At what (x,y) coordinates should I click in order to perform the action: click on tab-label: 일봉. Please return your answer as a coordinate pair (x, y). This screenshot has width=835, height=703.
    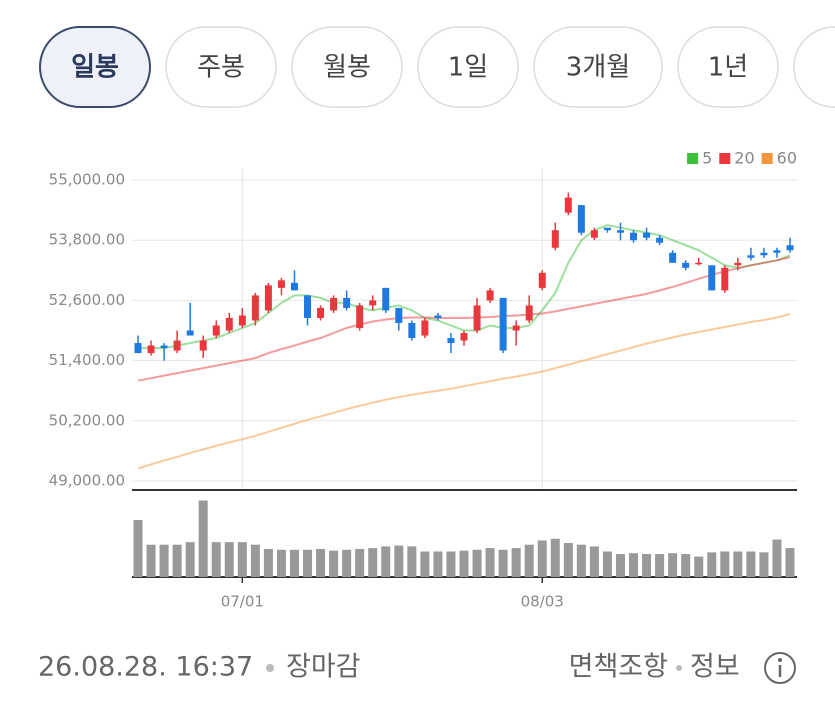
    Looking at the image, I should click on (95, 68).